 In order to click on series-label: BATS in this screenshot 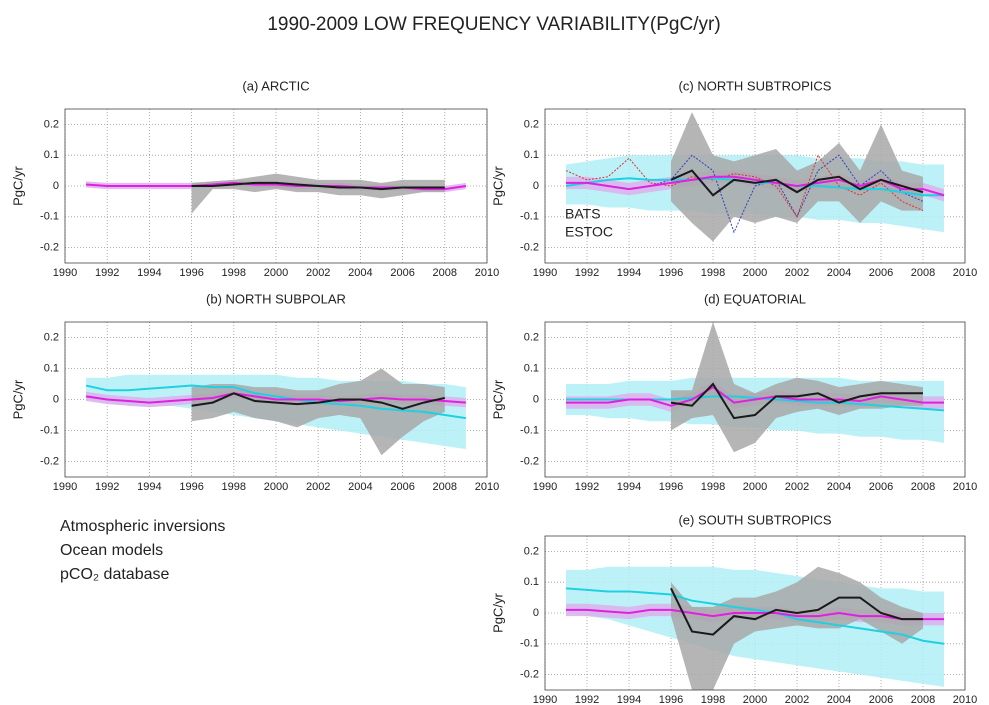, I will do `click(583, 214)`.